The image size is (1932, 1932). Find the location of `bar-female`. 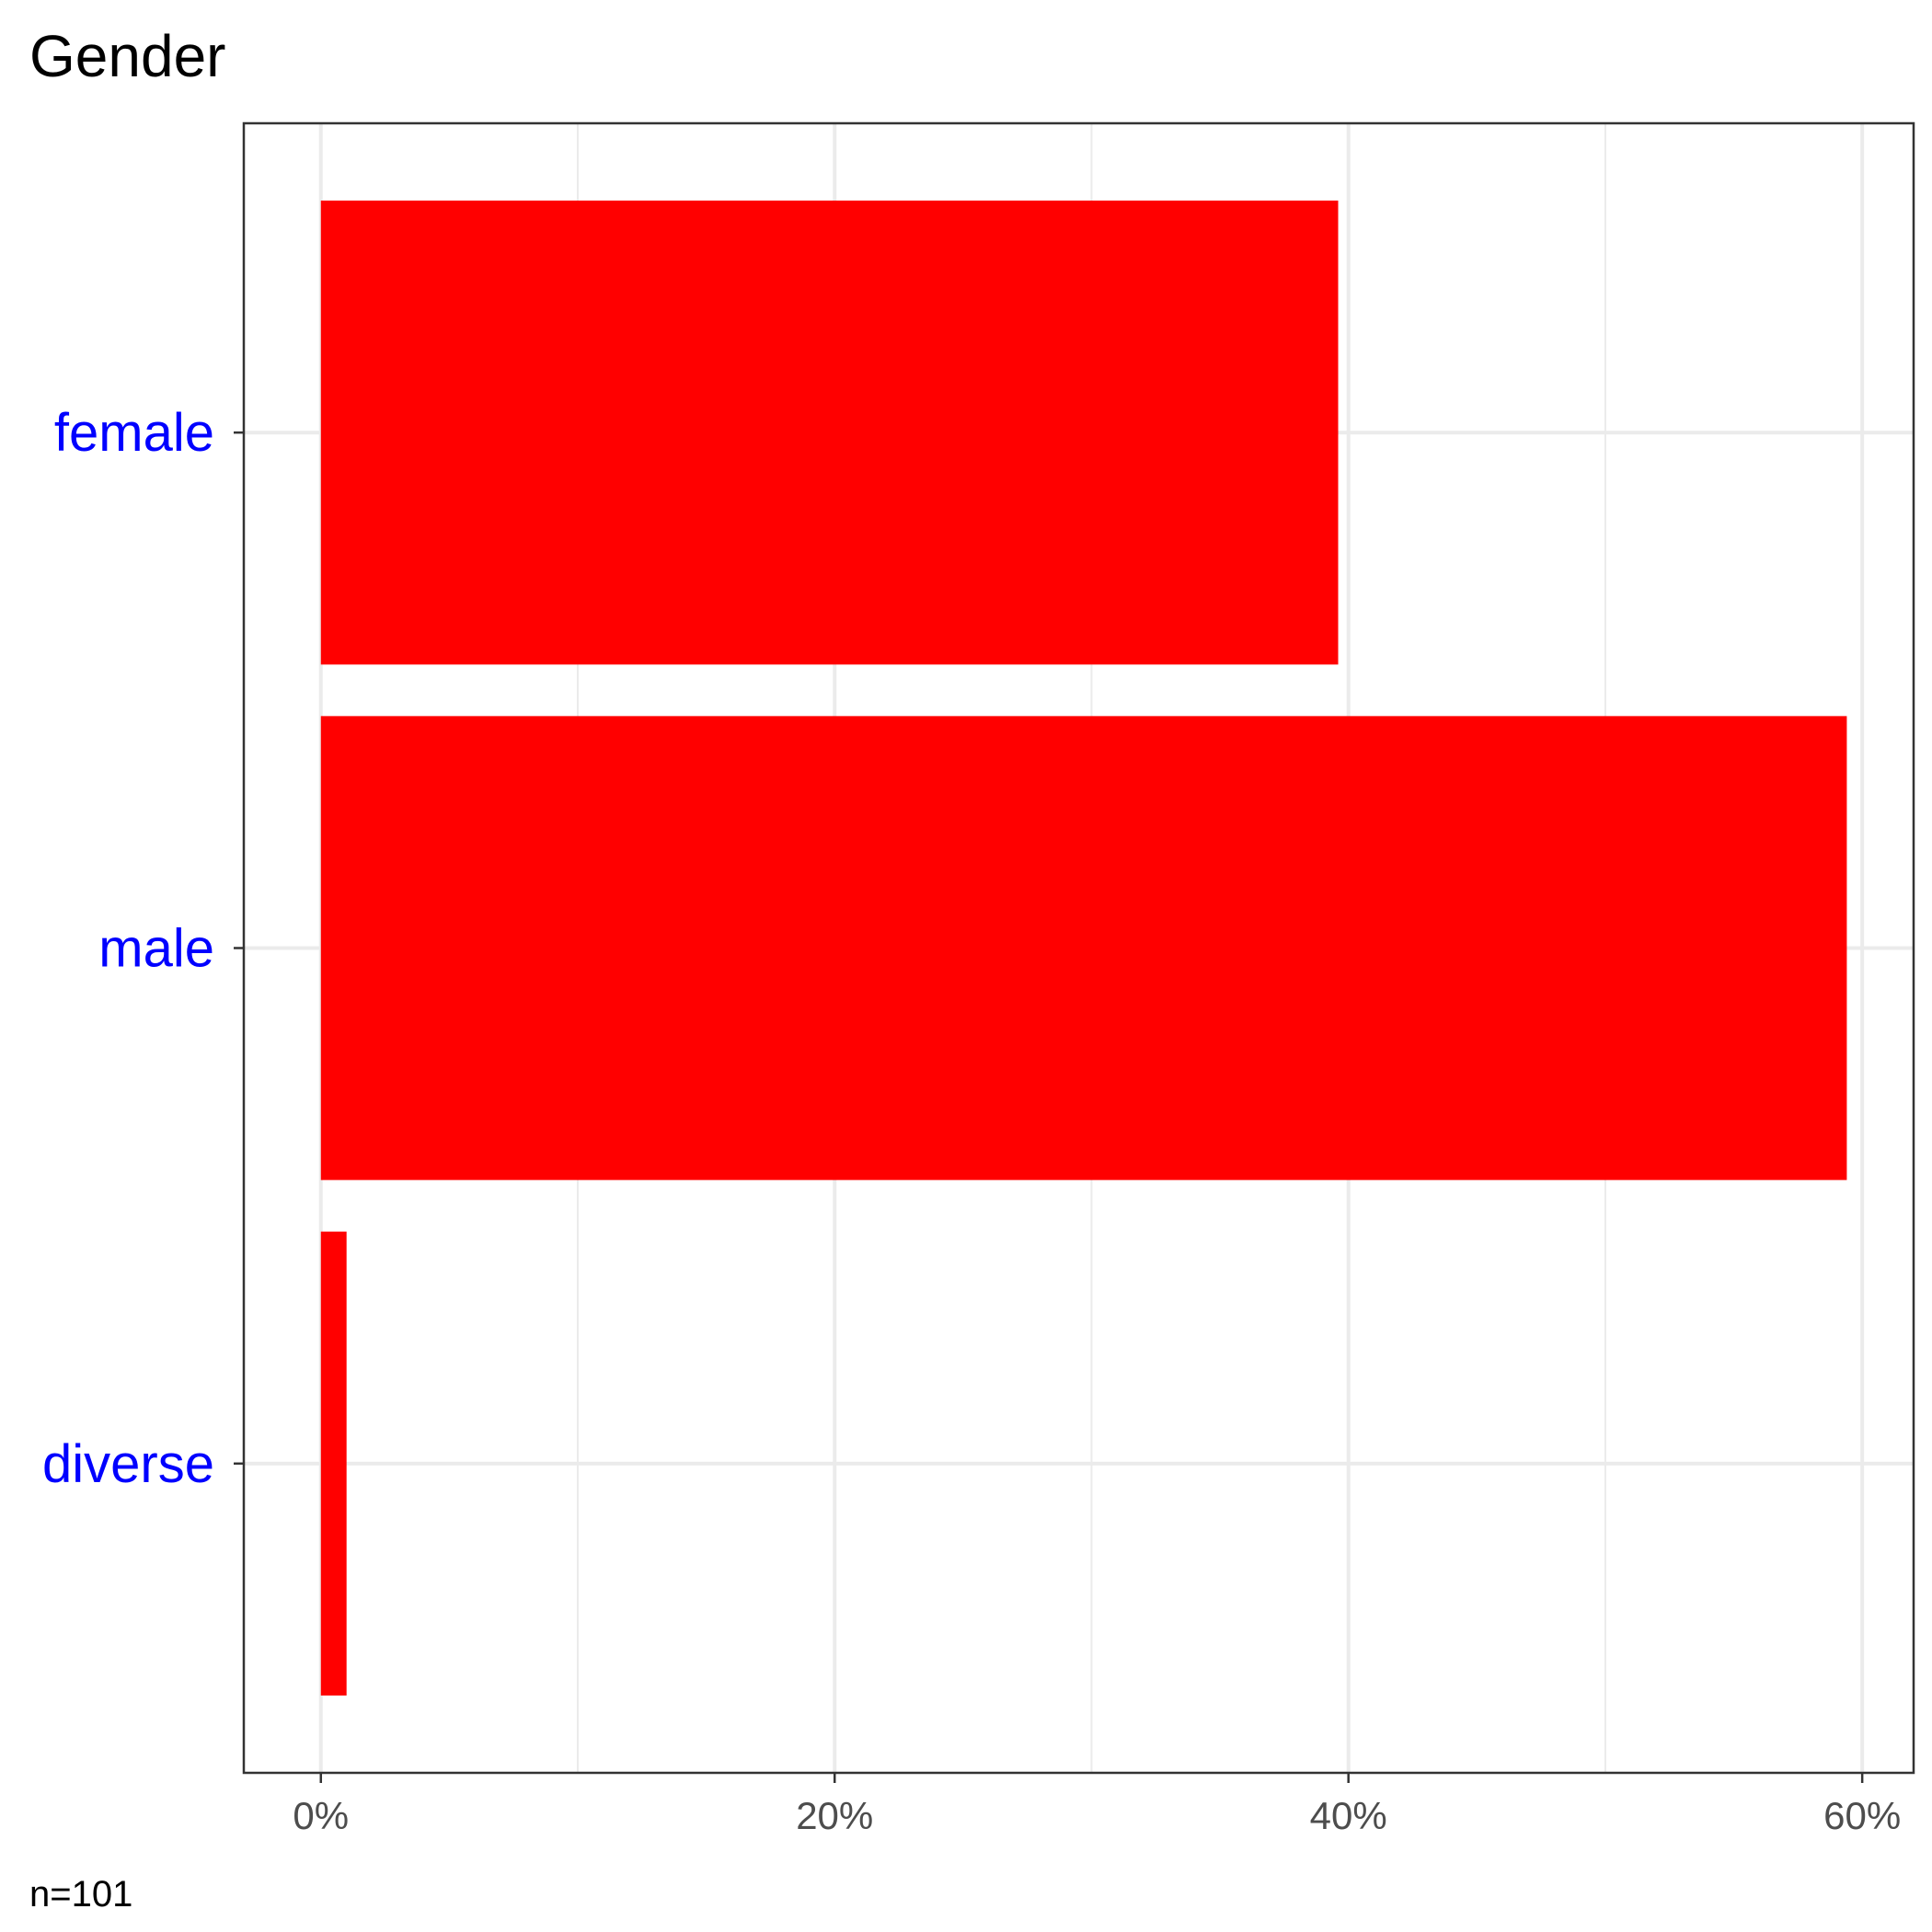

bar-female is located at coordinates (829, 433).